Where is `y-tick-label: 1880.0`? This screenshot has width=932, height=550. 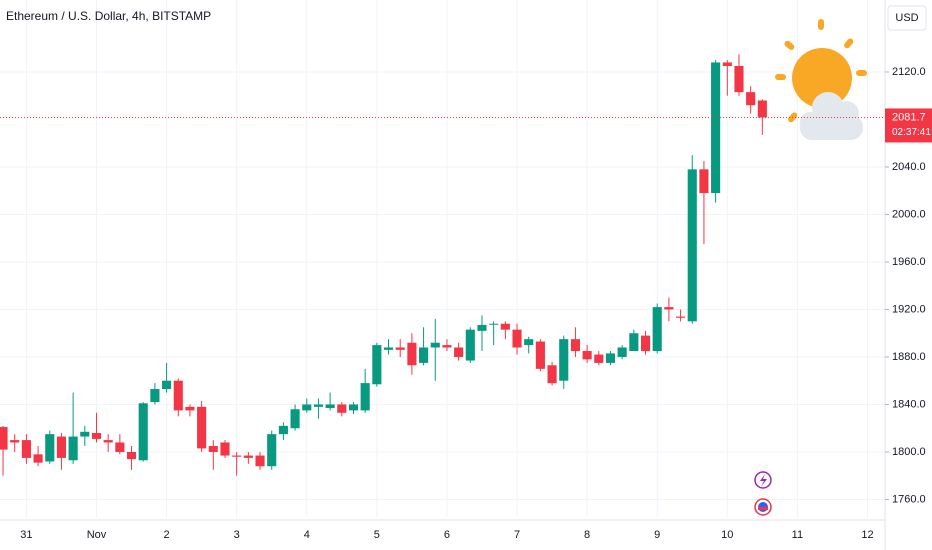 y-tick-label: 1880.0 is located at coordinates (909, 357).